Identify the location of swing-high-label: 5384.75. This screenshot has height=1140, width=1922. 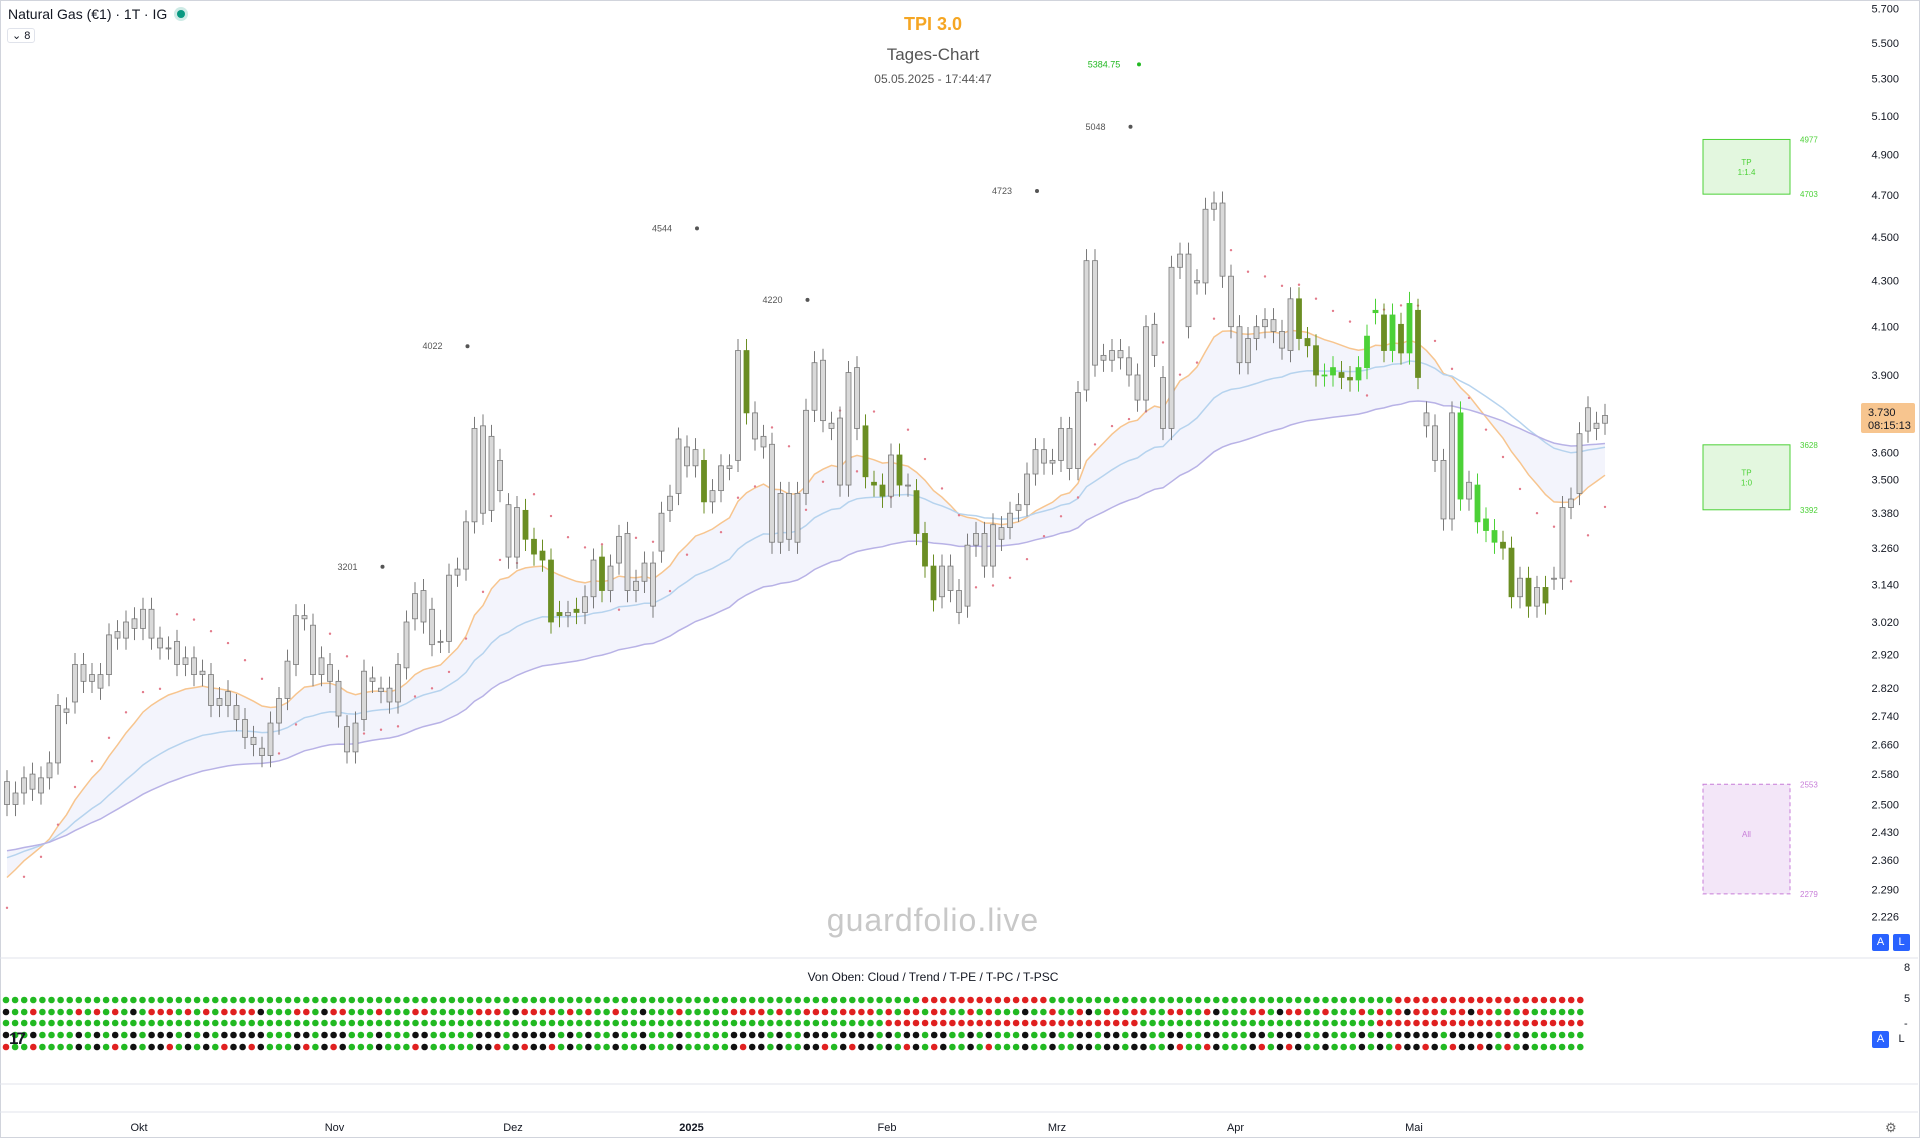
(1104, 64).